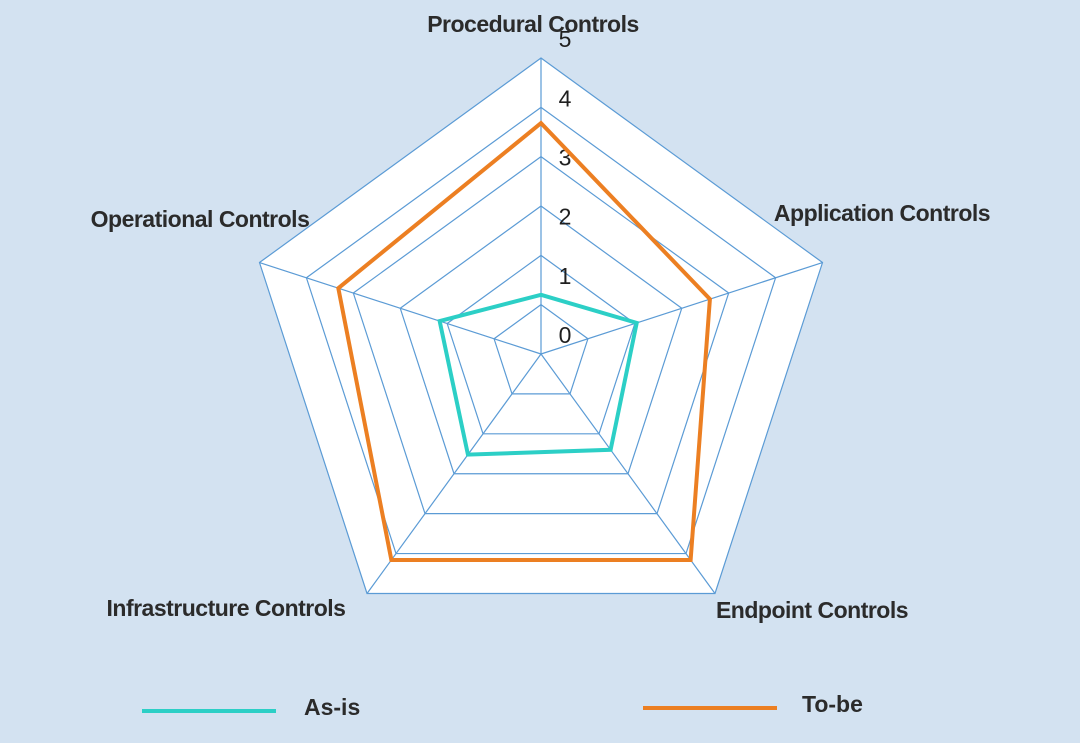 The width and height of the screenshot is (1080, 743). What do you see at coordinates (200, 219) in the screenshot?
I see `axis-label: Operational Controls` at bounding box center [200, 219].